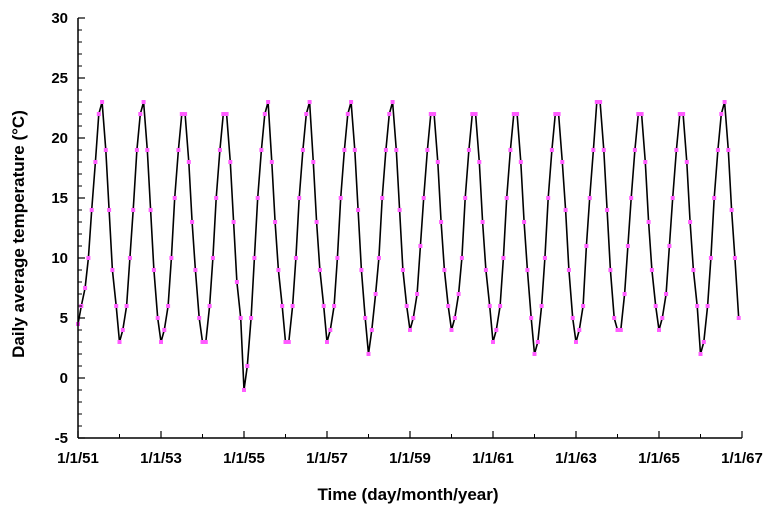  What do you see at coordinates (61, 438) in the screenshot?
I see `y-tick-label: -5` at bounding box center [61, 438].